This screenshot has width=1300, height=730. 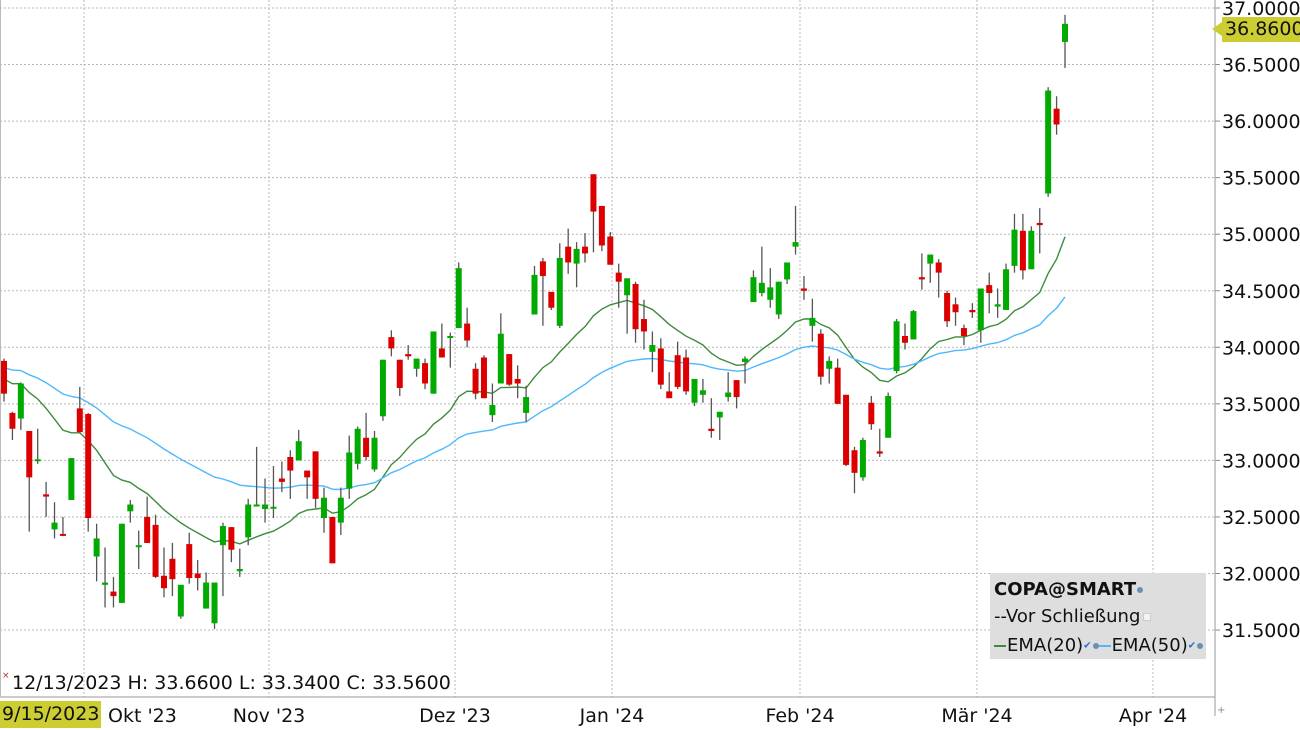 What do you see at coordinates (6, 676) in the screenshot?
I see `close-readout-icon: ×` at bounding box center [6, 676].